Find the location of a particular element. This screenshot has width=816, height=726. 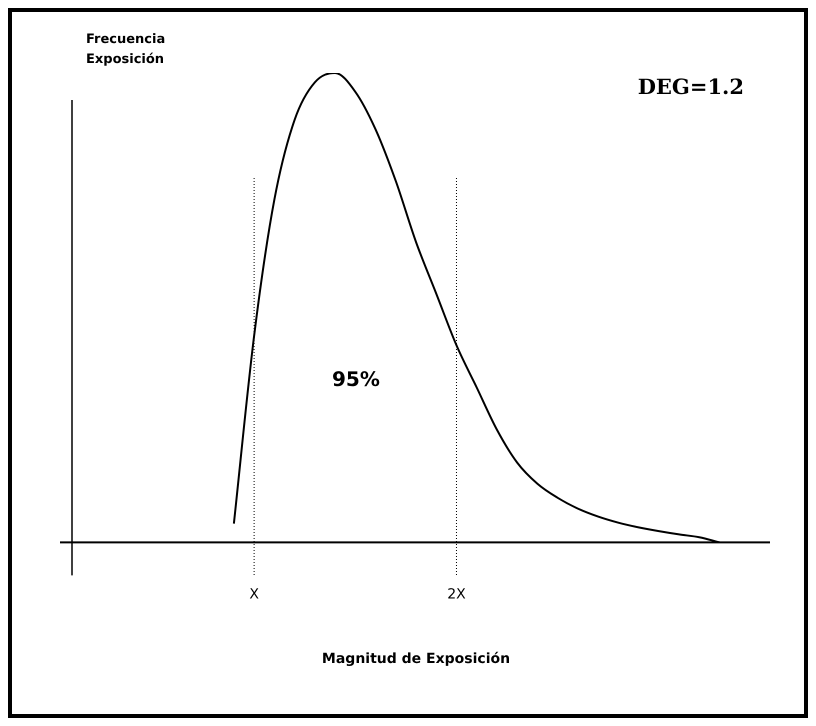

x-tick-label: X is located at coordinates (254, 594).